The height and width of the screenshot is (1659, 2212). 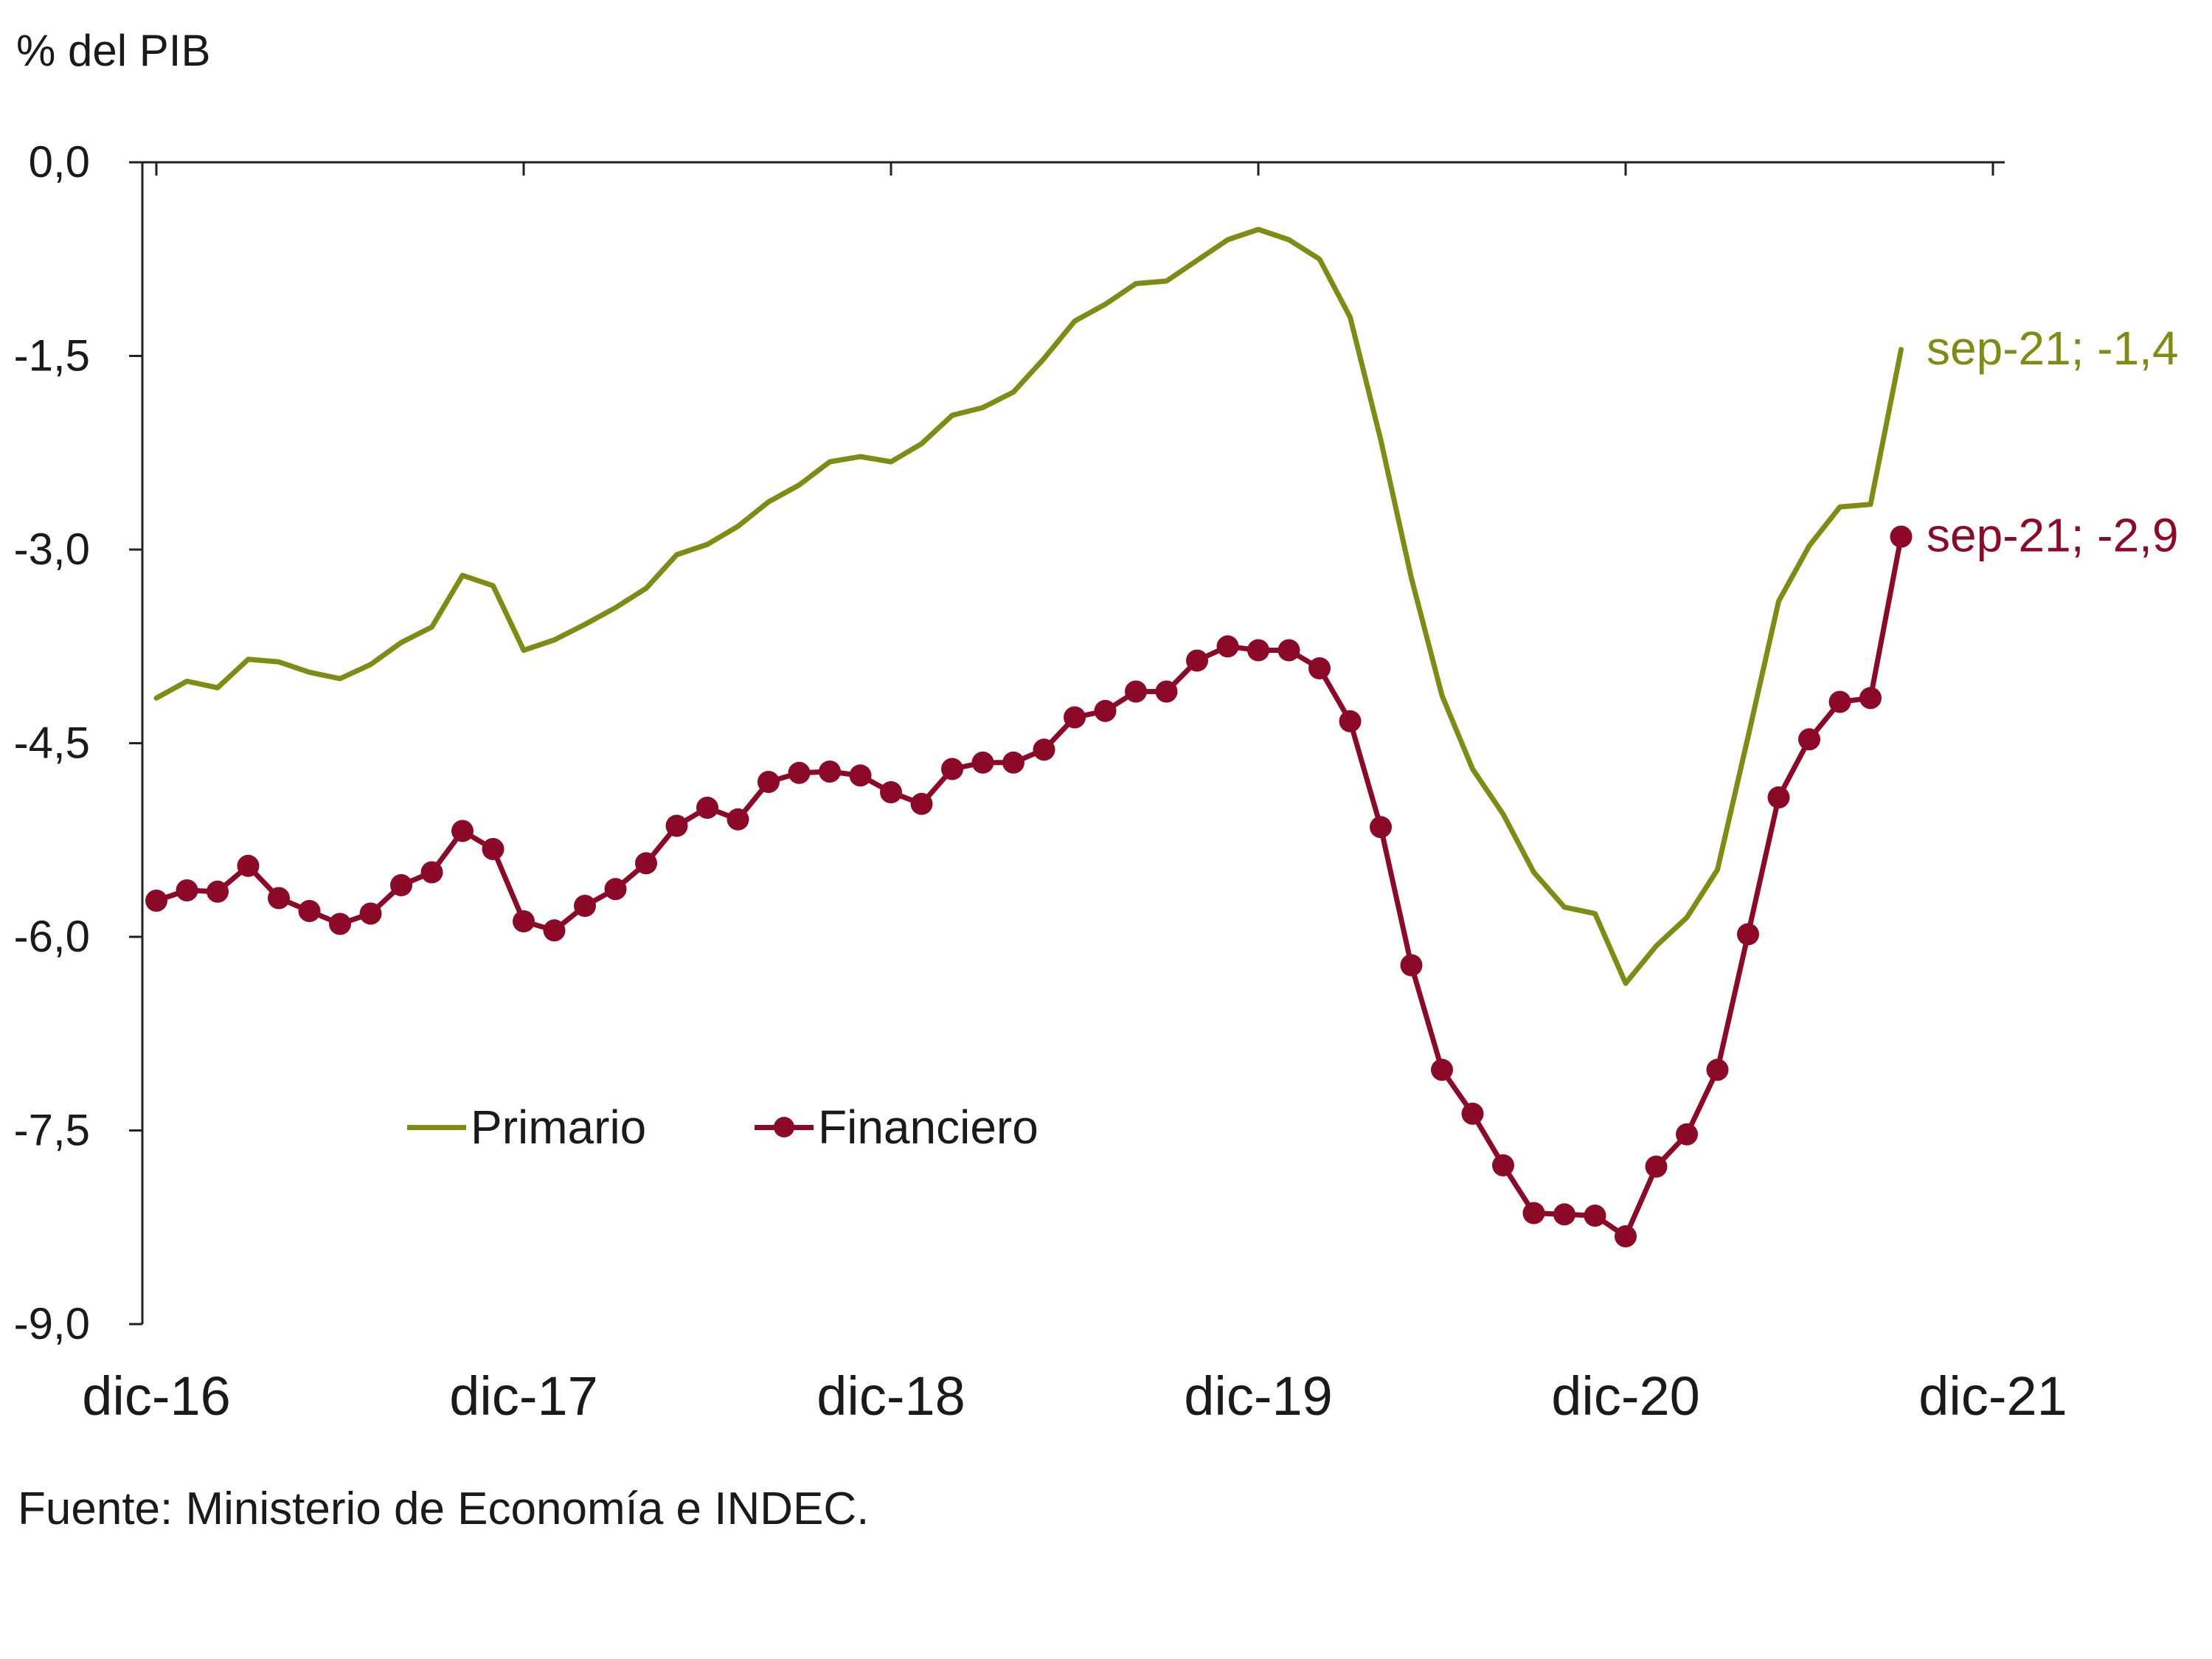 I want to click on y-tick-label: -7,5, so click(x=52, y=1130).